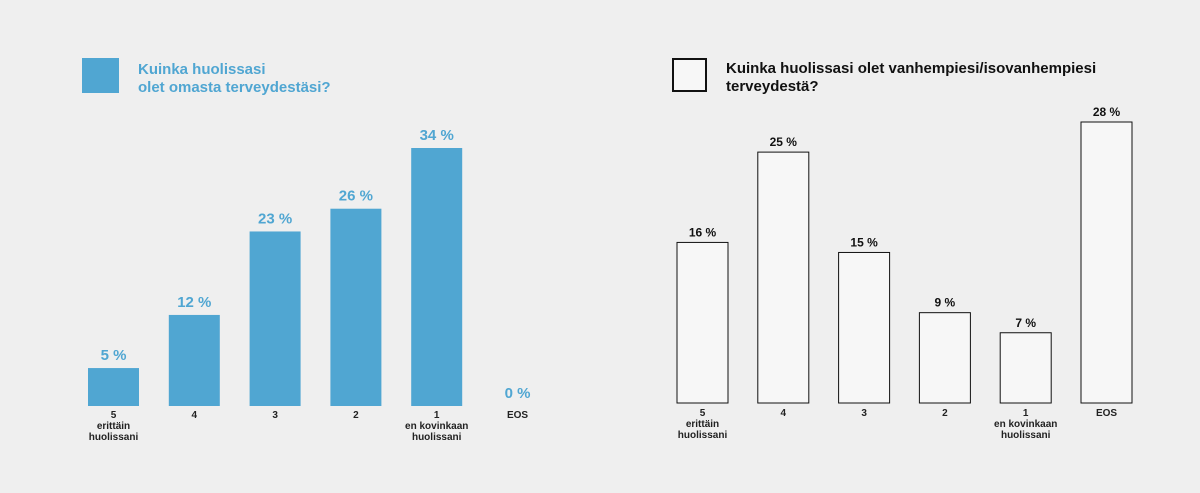 The image size is (1200, 493). What do you see at coordinates (1025, 323) in the screenshot?
I see `data-label-4: 7 %` at bounding box center [1025, 323].